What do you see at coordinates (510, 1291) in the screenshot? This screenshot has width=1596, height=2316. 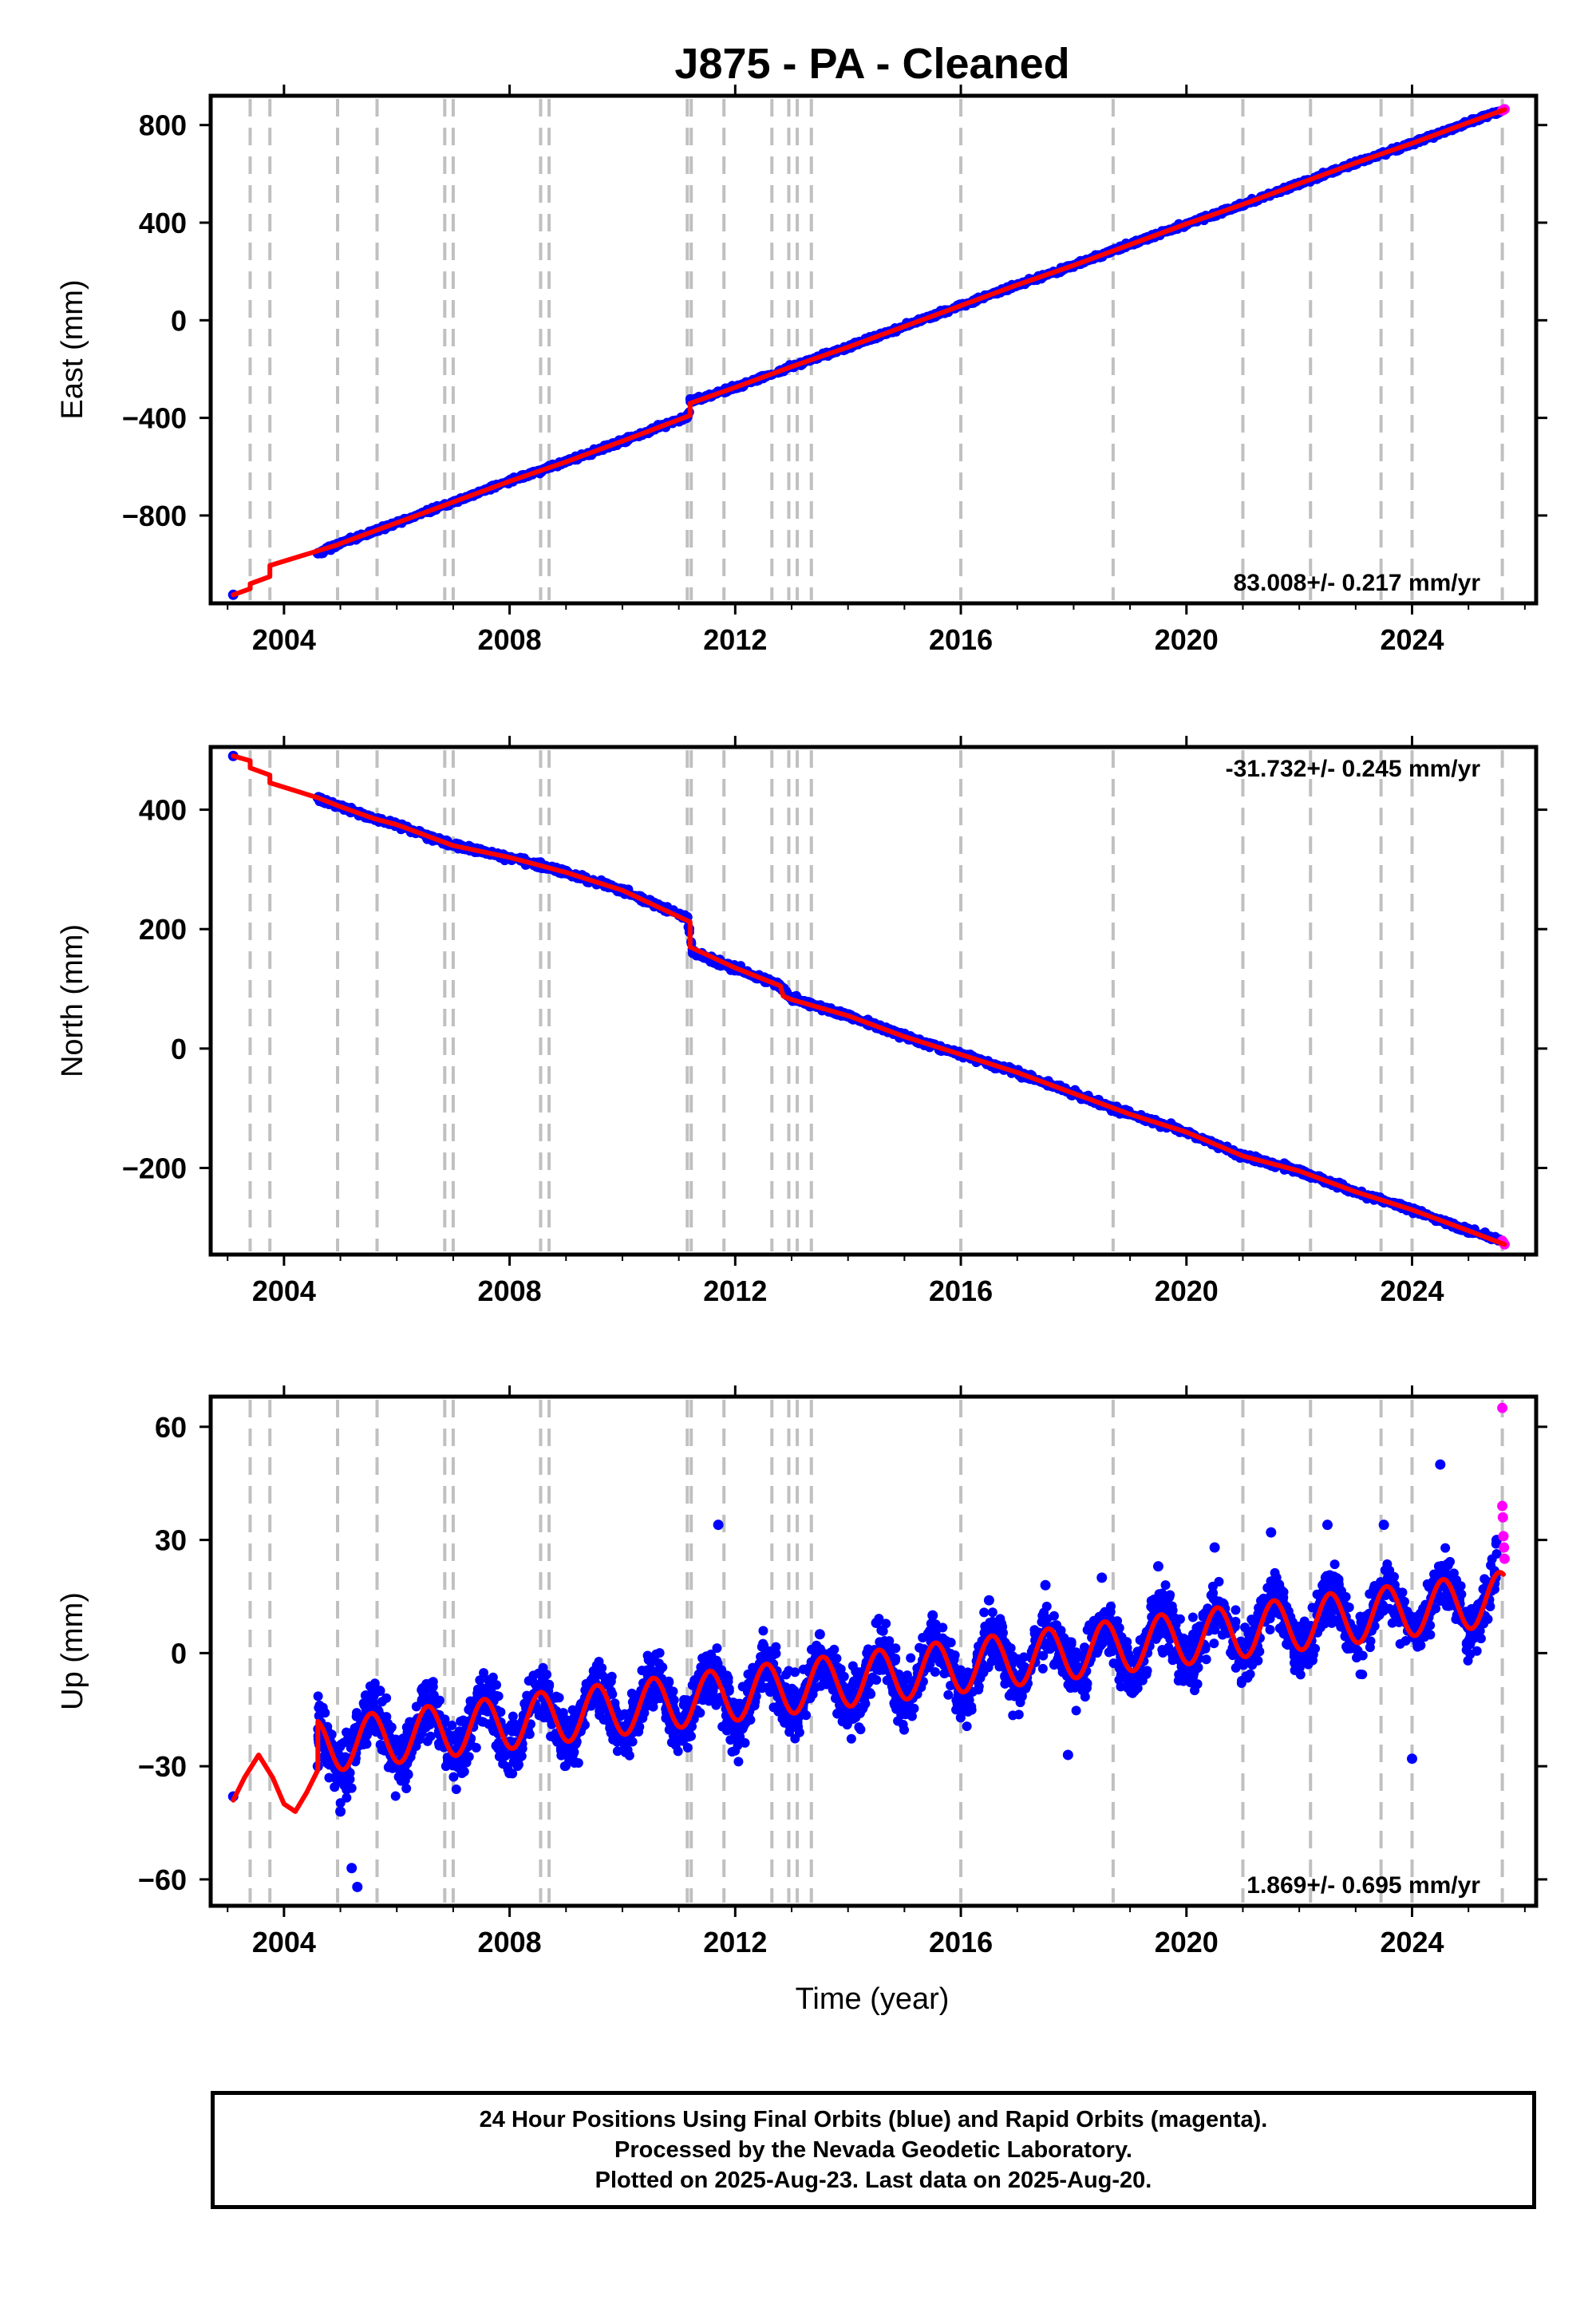 I see `north-x-tick-label-1: 2008` at bounding box center [510, 1291].